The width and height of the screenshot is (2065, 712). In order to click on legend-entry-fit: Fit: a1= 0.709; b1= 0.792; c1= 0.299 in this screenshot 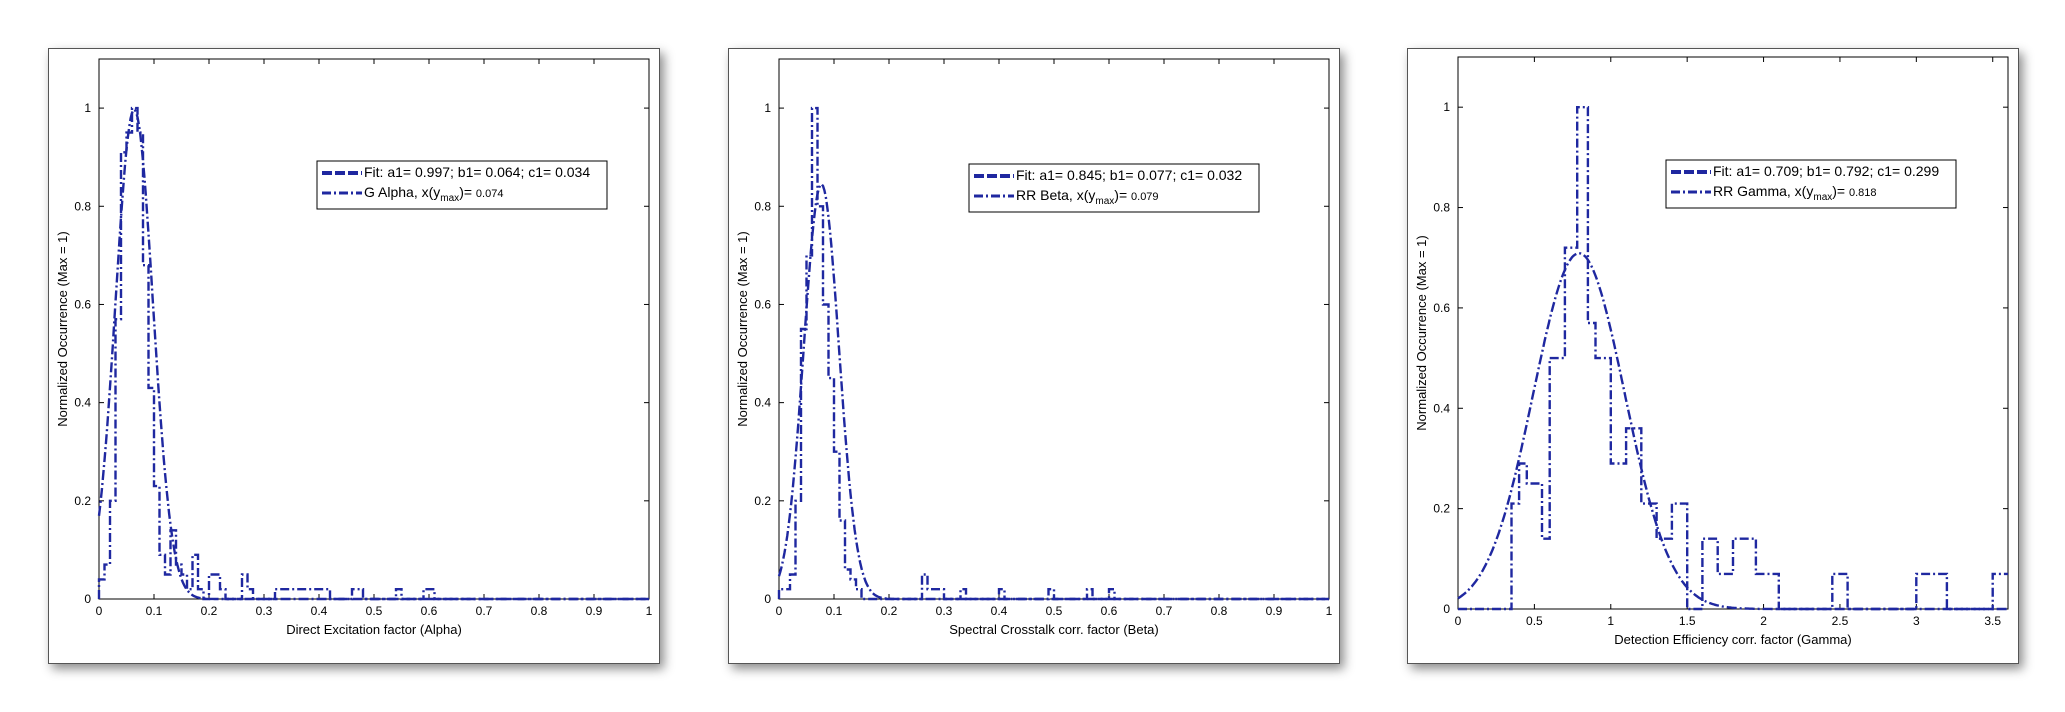, I will do `click(1826, 171)`.